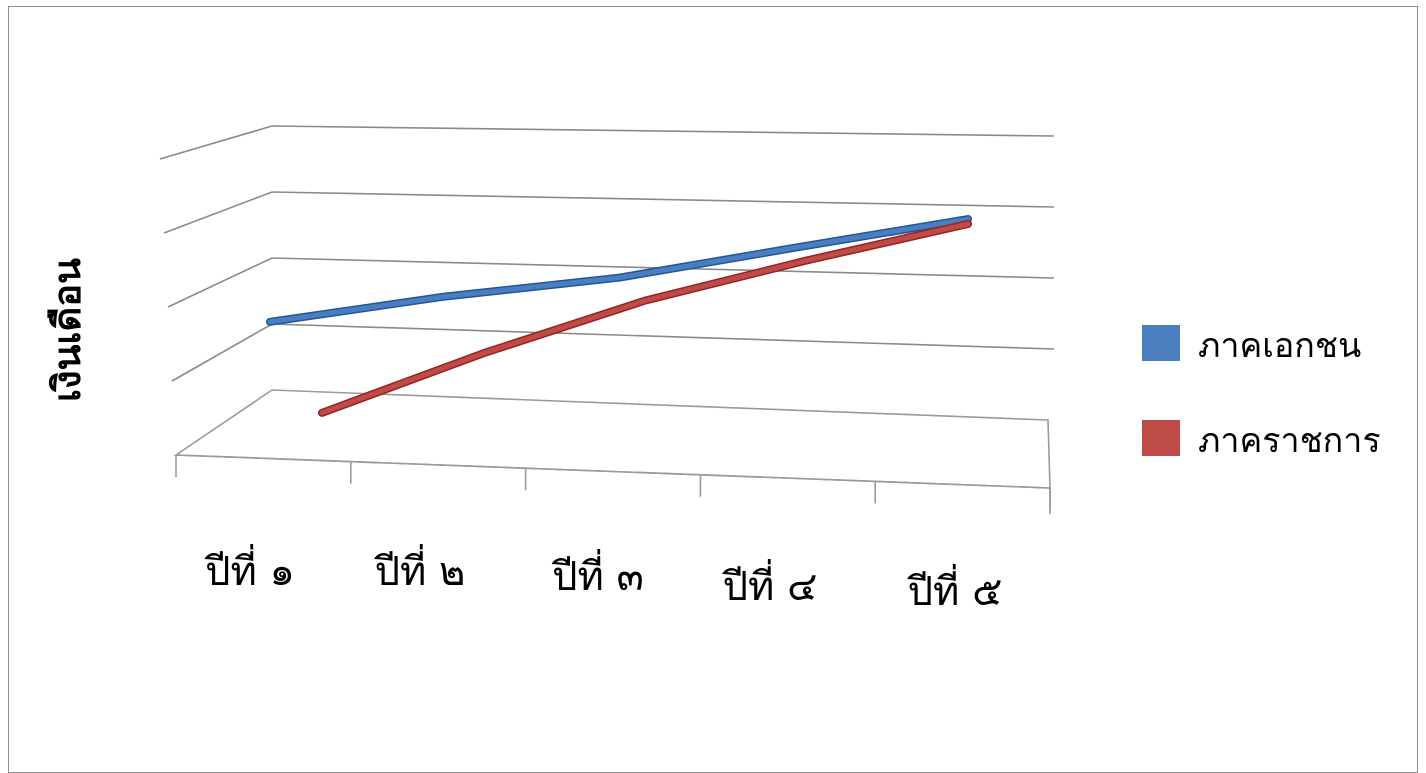  Describe the element at coordinates (769, 584) in the screenshot. I see `x-tick-label: ปีที่ ๔` at that location.